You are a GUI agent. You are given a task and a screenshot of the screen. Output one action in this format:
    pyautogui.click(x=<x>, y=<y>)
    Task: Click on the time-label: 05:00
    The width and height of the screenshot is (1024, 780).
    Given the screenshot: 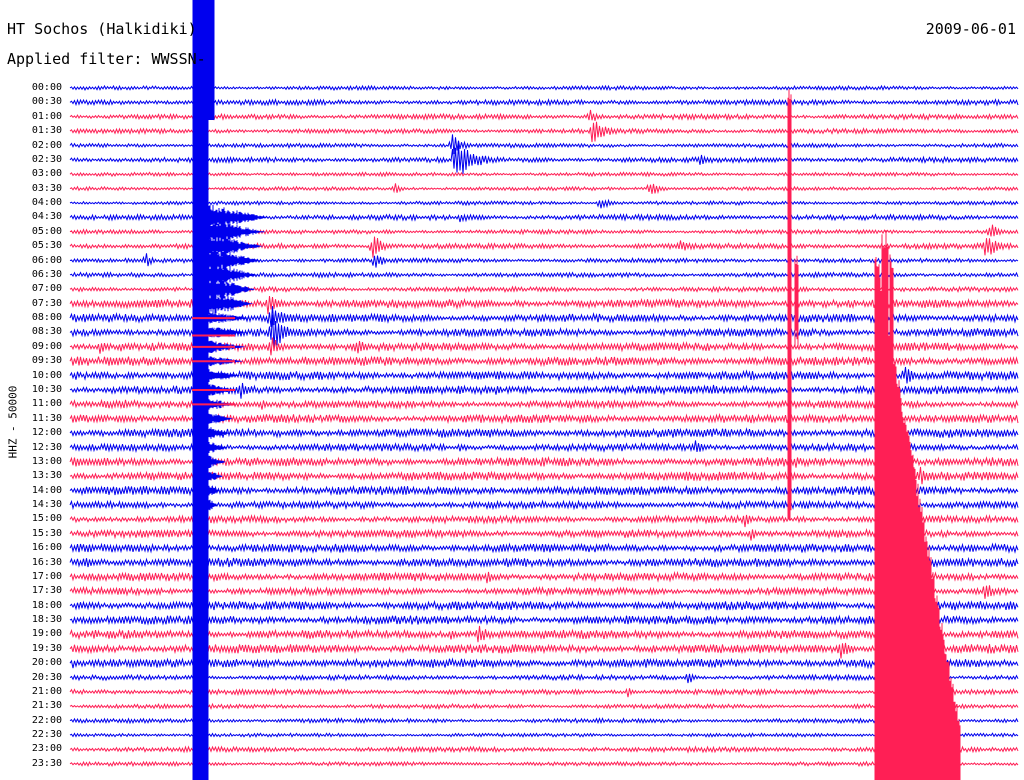 What is the action you would take?
    pyautogui.click(x=46, y=231)
    